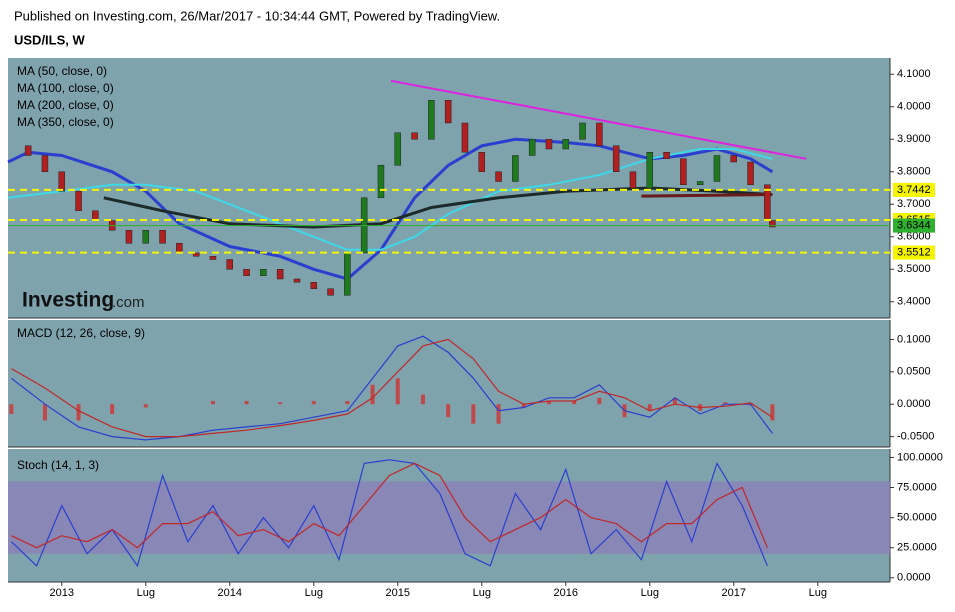 Image resolution: width=955 pixels, height=612 pixels. What do you see at coordinates (915, 437) in the screenshot?
I see `y-tick-label: -0.0500` at bounding box center [915, 437].